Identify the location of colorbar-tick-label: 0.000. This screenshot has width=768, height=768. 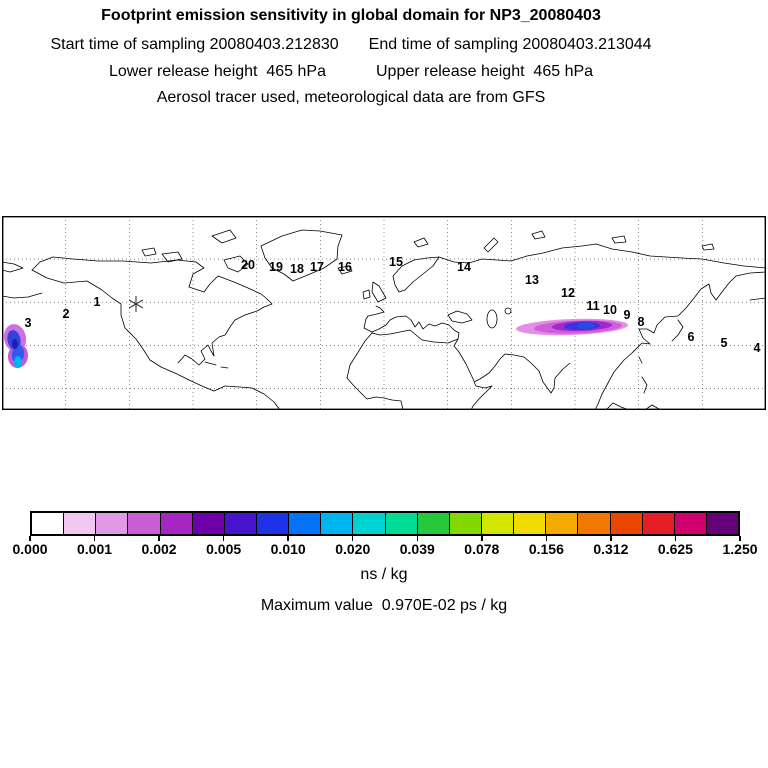
(30, 549).